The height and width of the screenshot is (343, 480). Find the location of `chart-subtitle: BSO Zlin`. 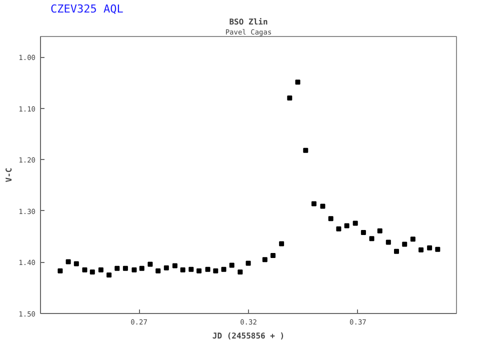

chart-subtitle: BSO Zlin is located at coordinates (248, 22).